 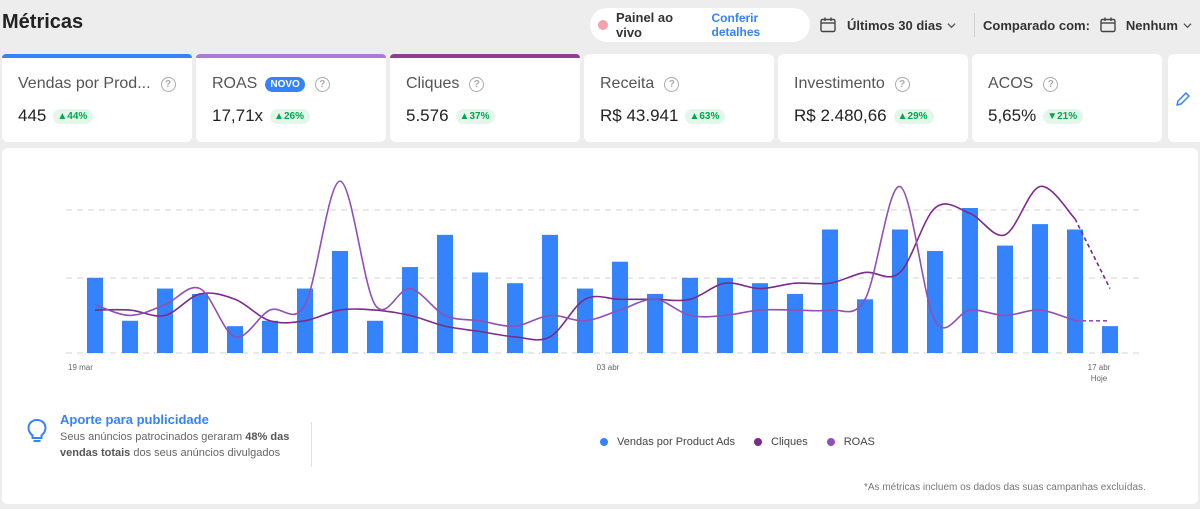 What do you see at coordinates (73, 116) in the screenshot?
I see `delta-badge: ▲44%` at bounding box center [73, 116].